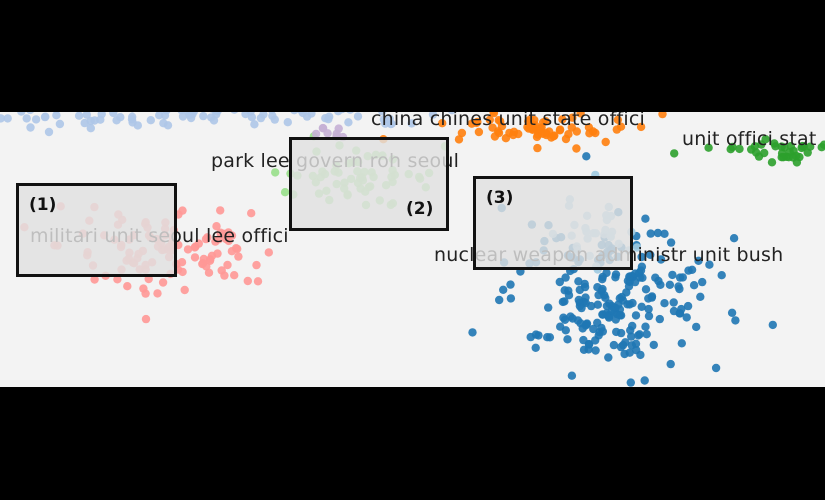 The image size is (825, 500). I want to click on point-park-lee, so click(285, 192).